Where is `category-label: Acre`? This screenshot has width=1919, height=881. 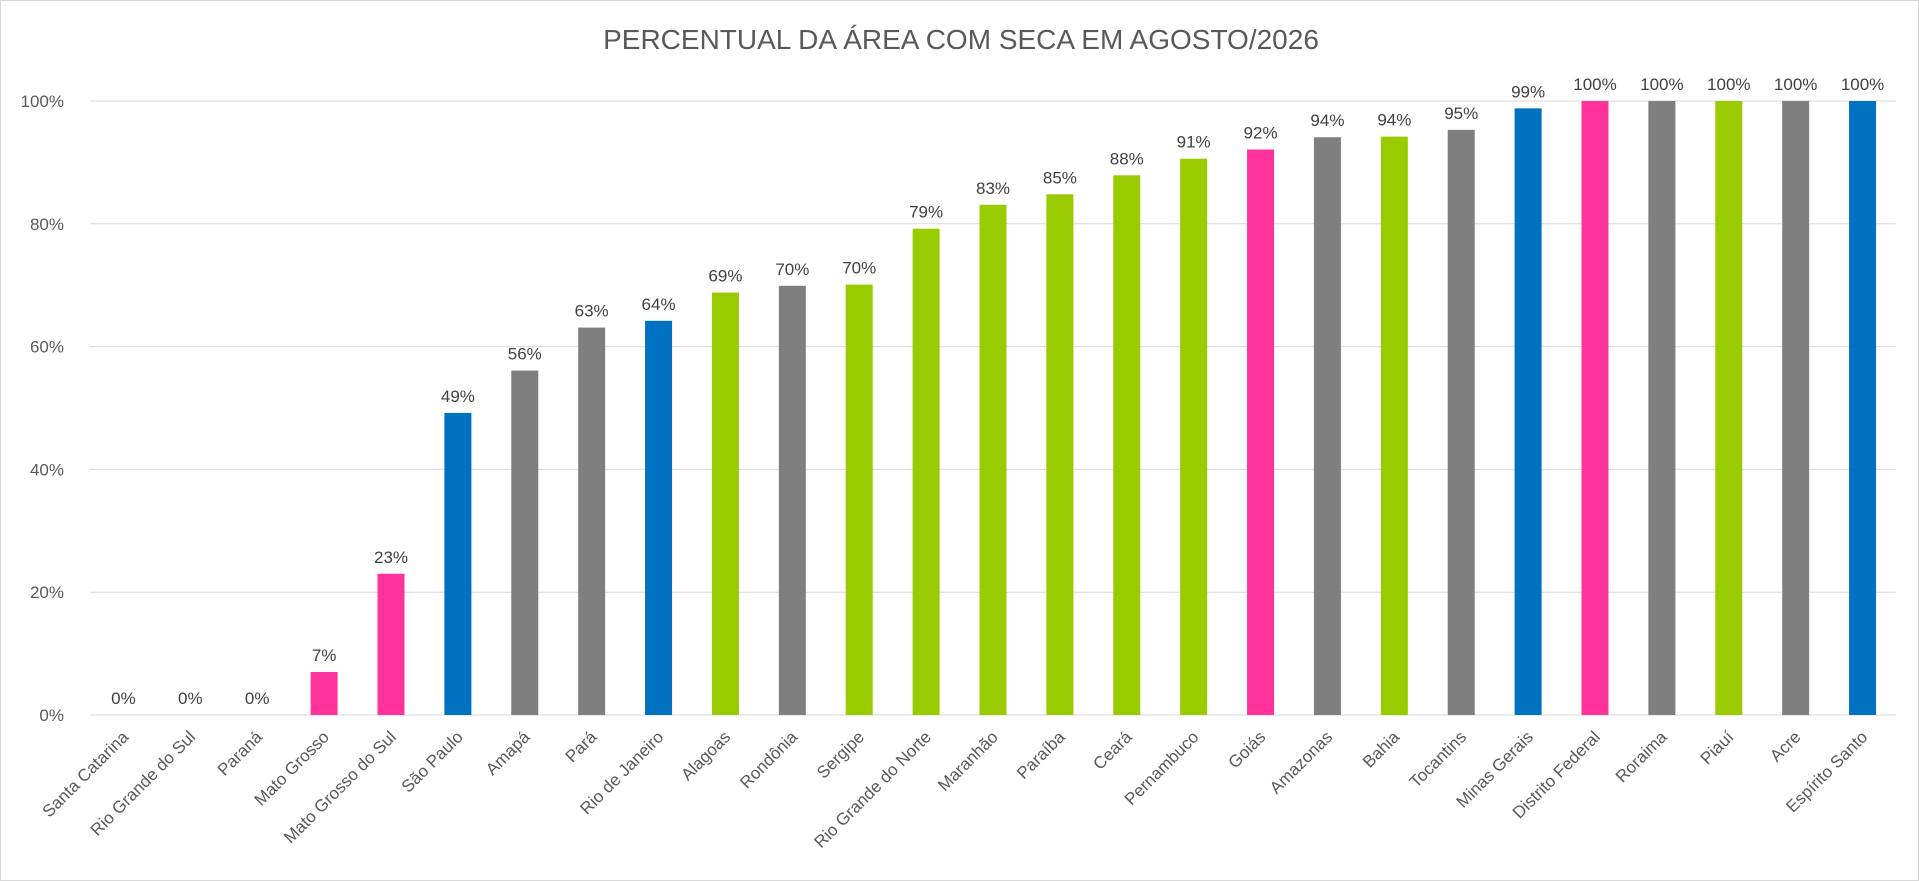
category-label: Acre is located at coordinates (1785, 746).